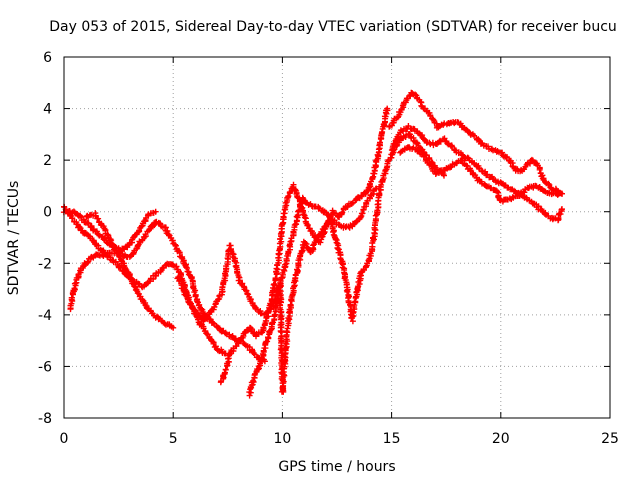  I want to click on y-tick-label: -2, so click(45, 264).